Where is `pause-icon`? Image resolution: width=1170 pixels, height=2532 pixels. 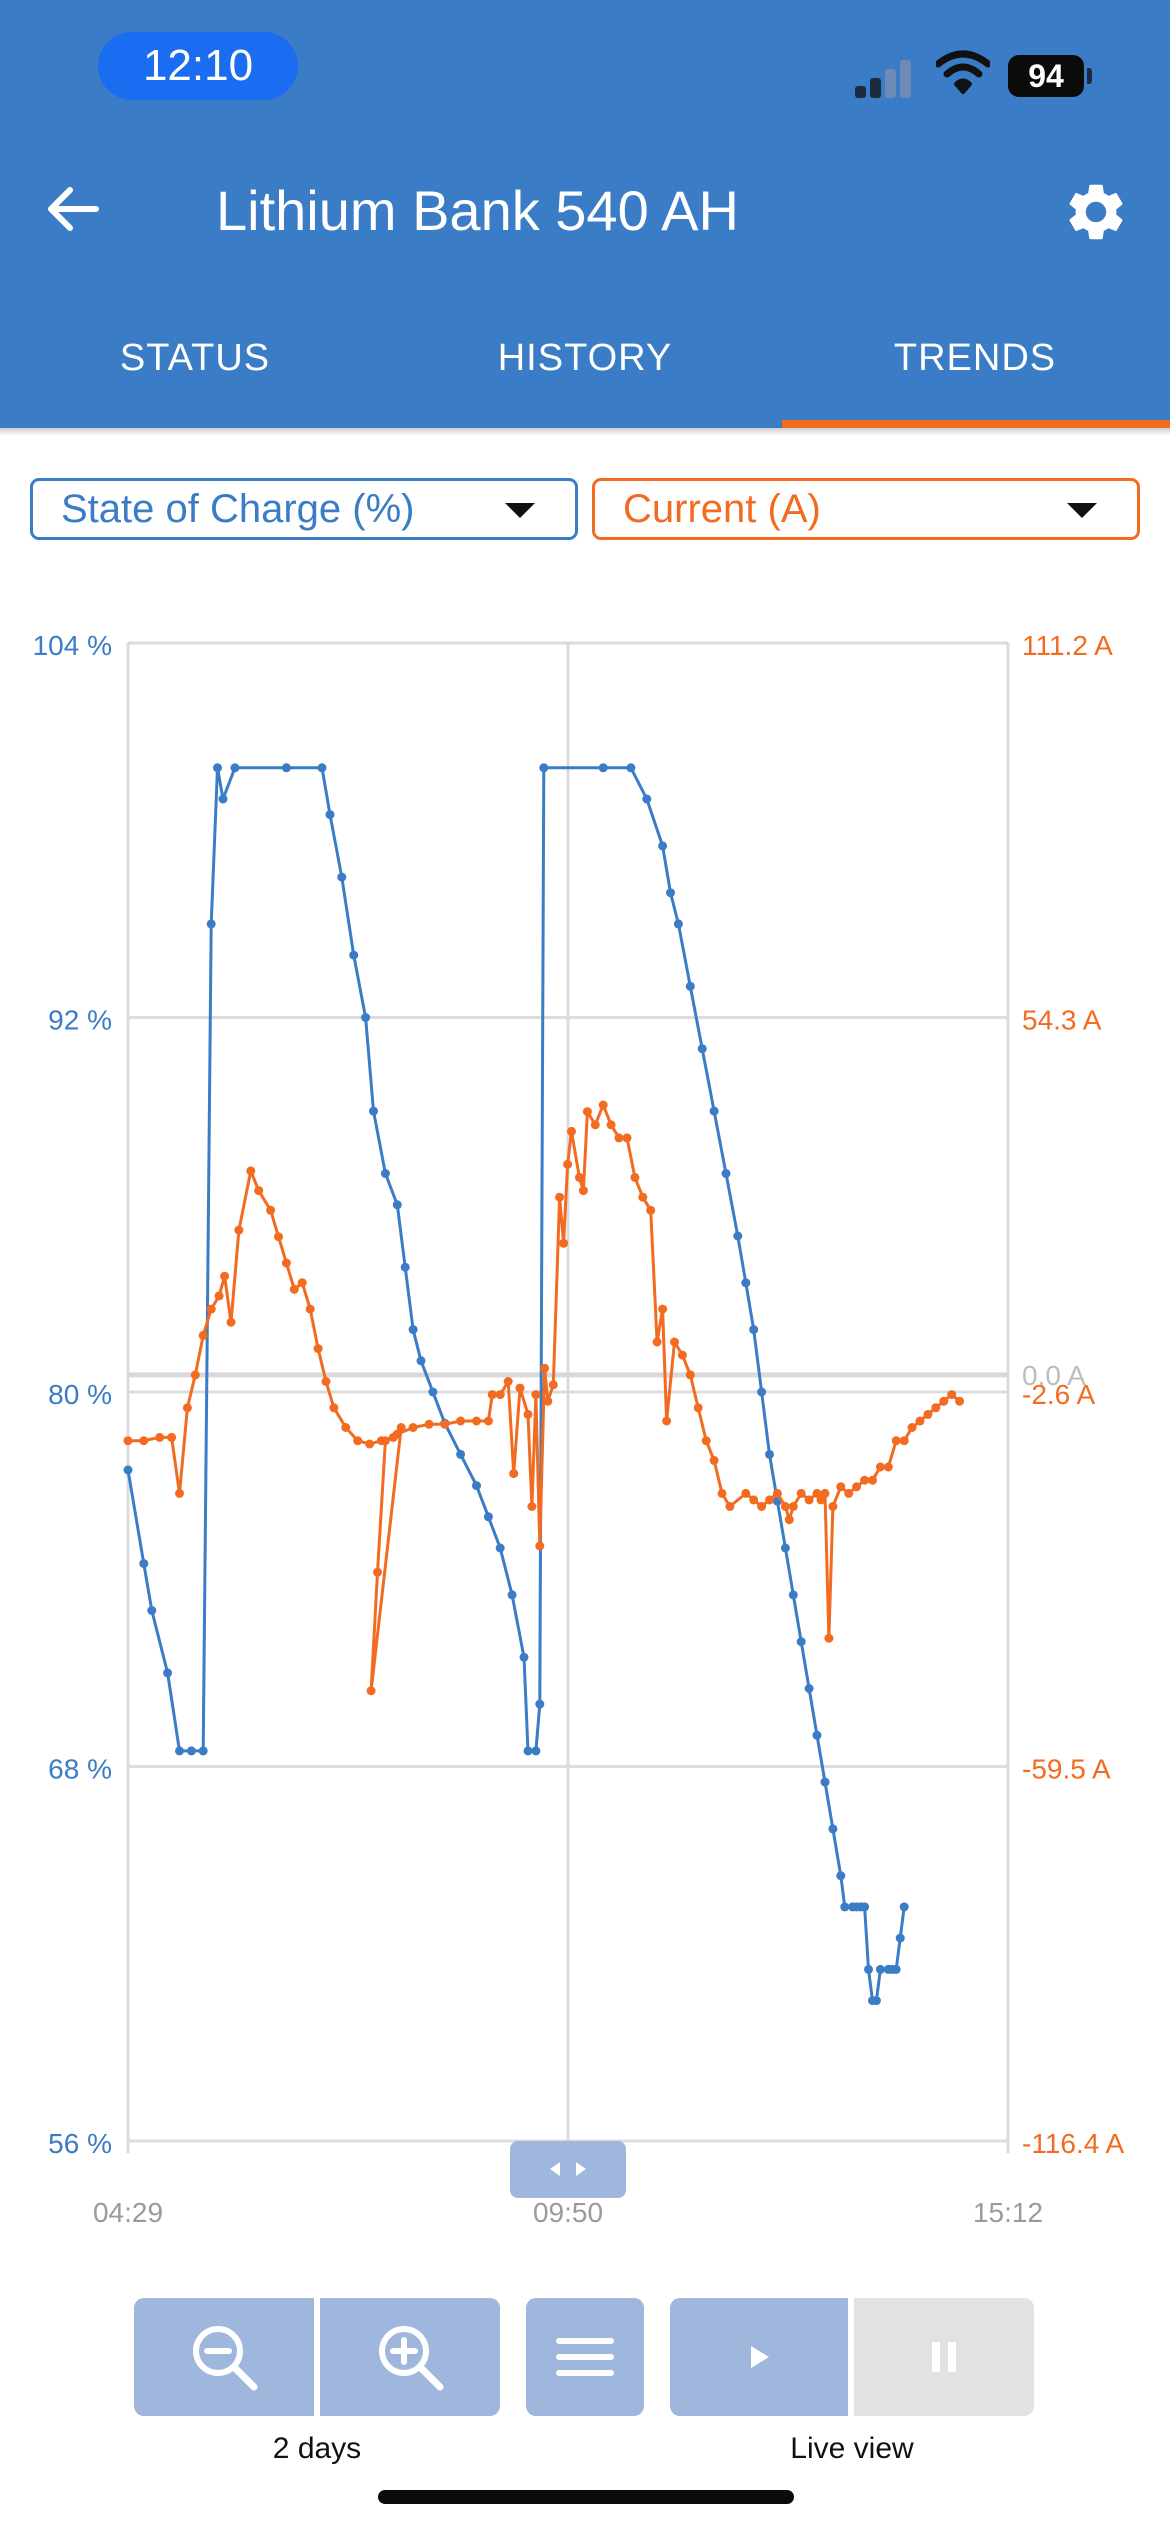 pause-icon is located at coordinates (944, 2357).